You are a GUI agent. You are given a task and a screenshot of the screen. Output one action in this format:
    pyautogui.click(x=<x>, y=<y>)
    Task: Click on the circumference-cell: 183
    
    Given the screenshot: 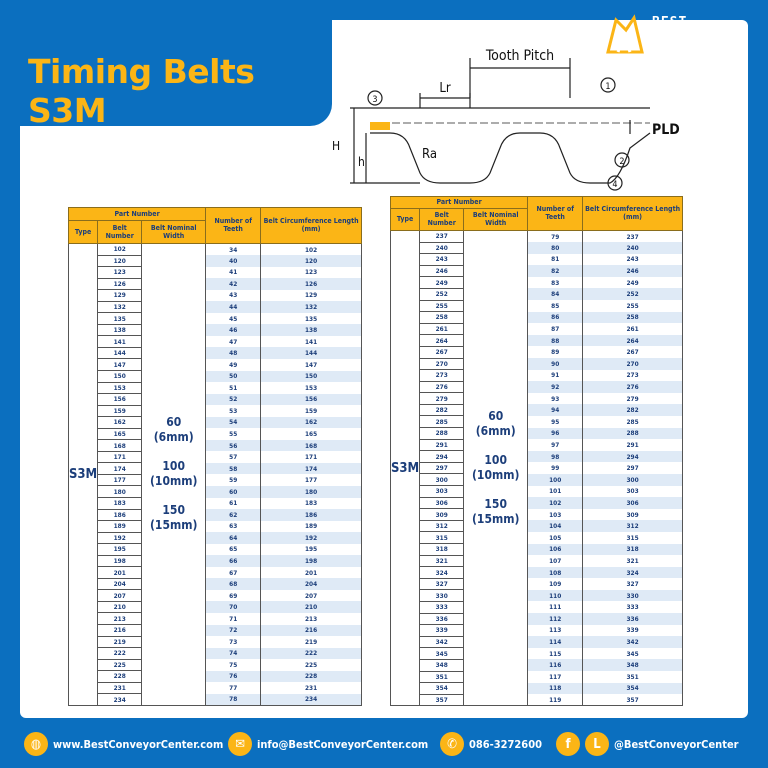 What is the action you would take?
    pyautogui.click(x=311, y=503)
    